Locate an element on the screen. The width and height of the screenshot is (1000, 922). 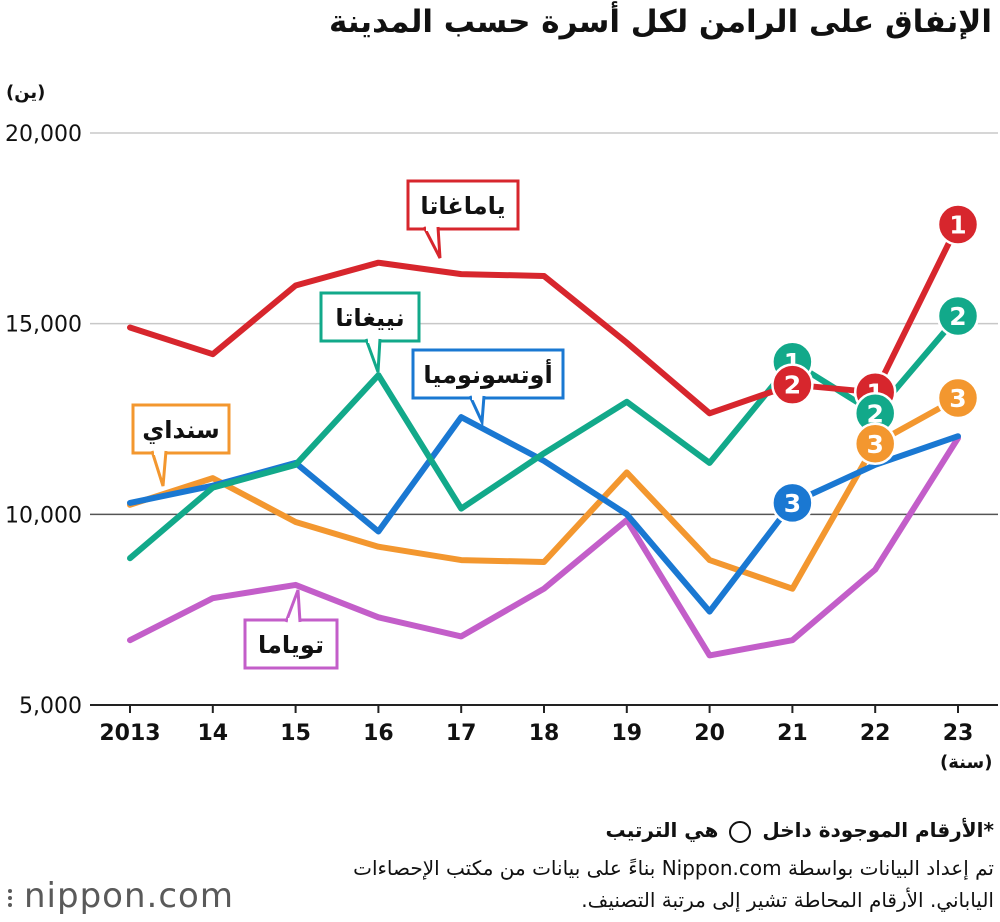
chart-title: الإنفاق على الرامن لكل أسرة حسب المدينة is located at coordinates (660, 22).